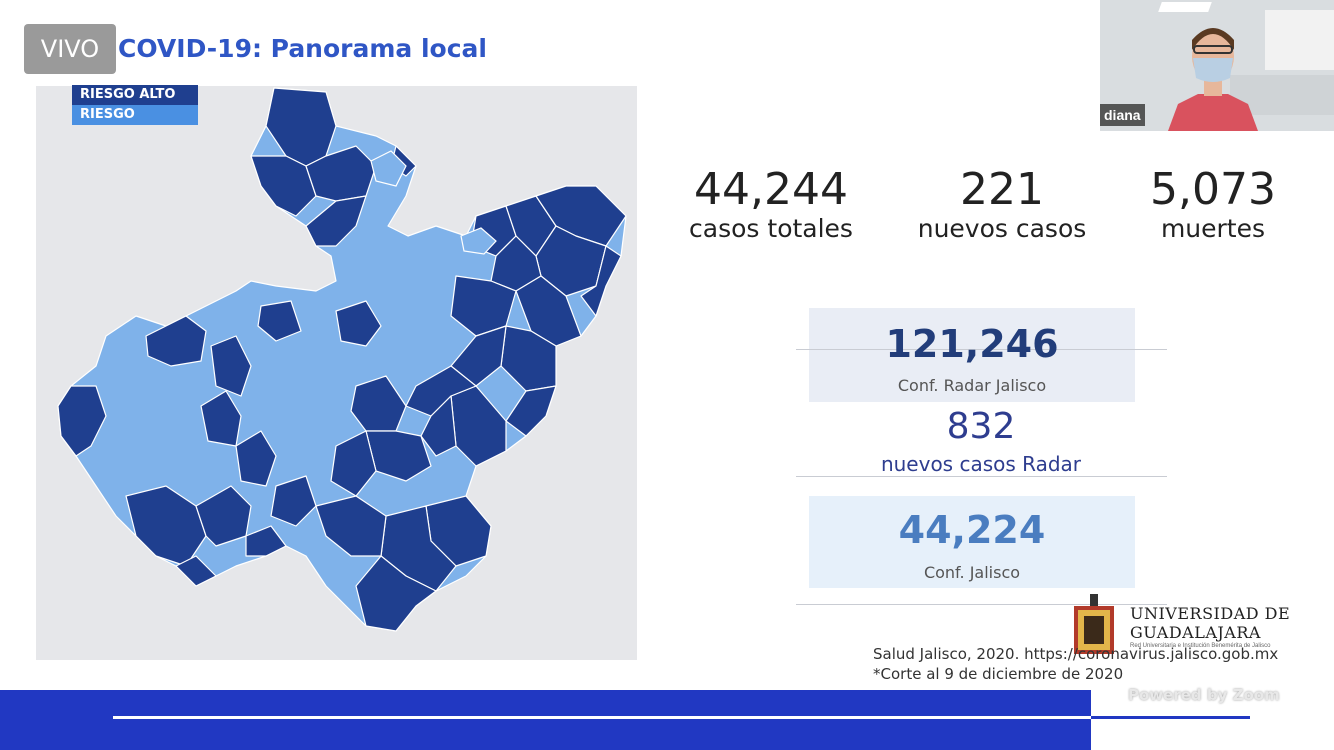  Describe the element at coordinates (135, 95) in the screenshot. I see `legend-high-risk: RIESGO ALTO` at that location.